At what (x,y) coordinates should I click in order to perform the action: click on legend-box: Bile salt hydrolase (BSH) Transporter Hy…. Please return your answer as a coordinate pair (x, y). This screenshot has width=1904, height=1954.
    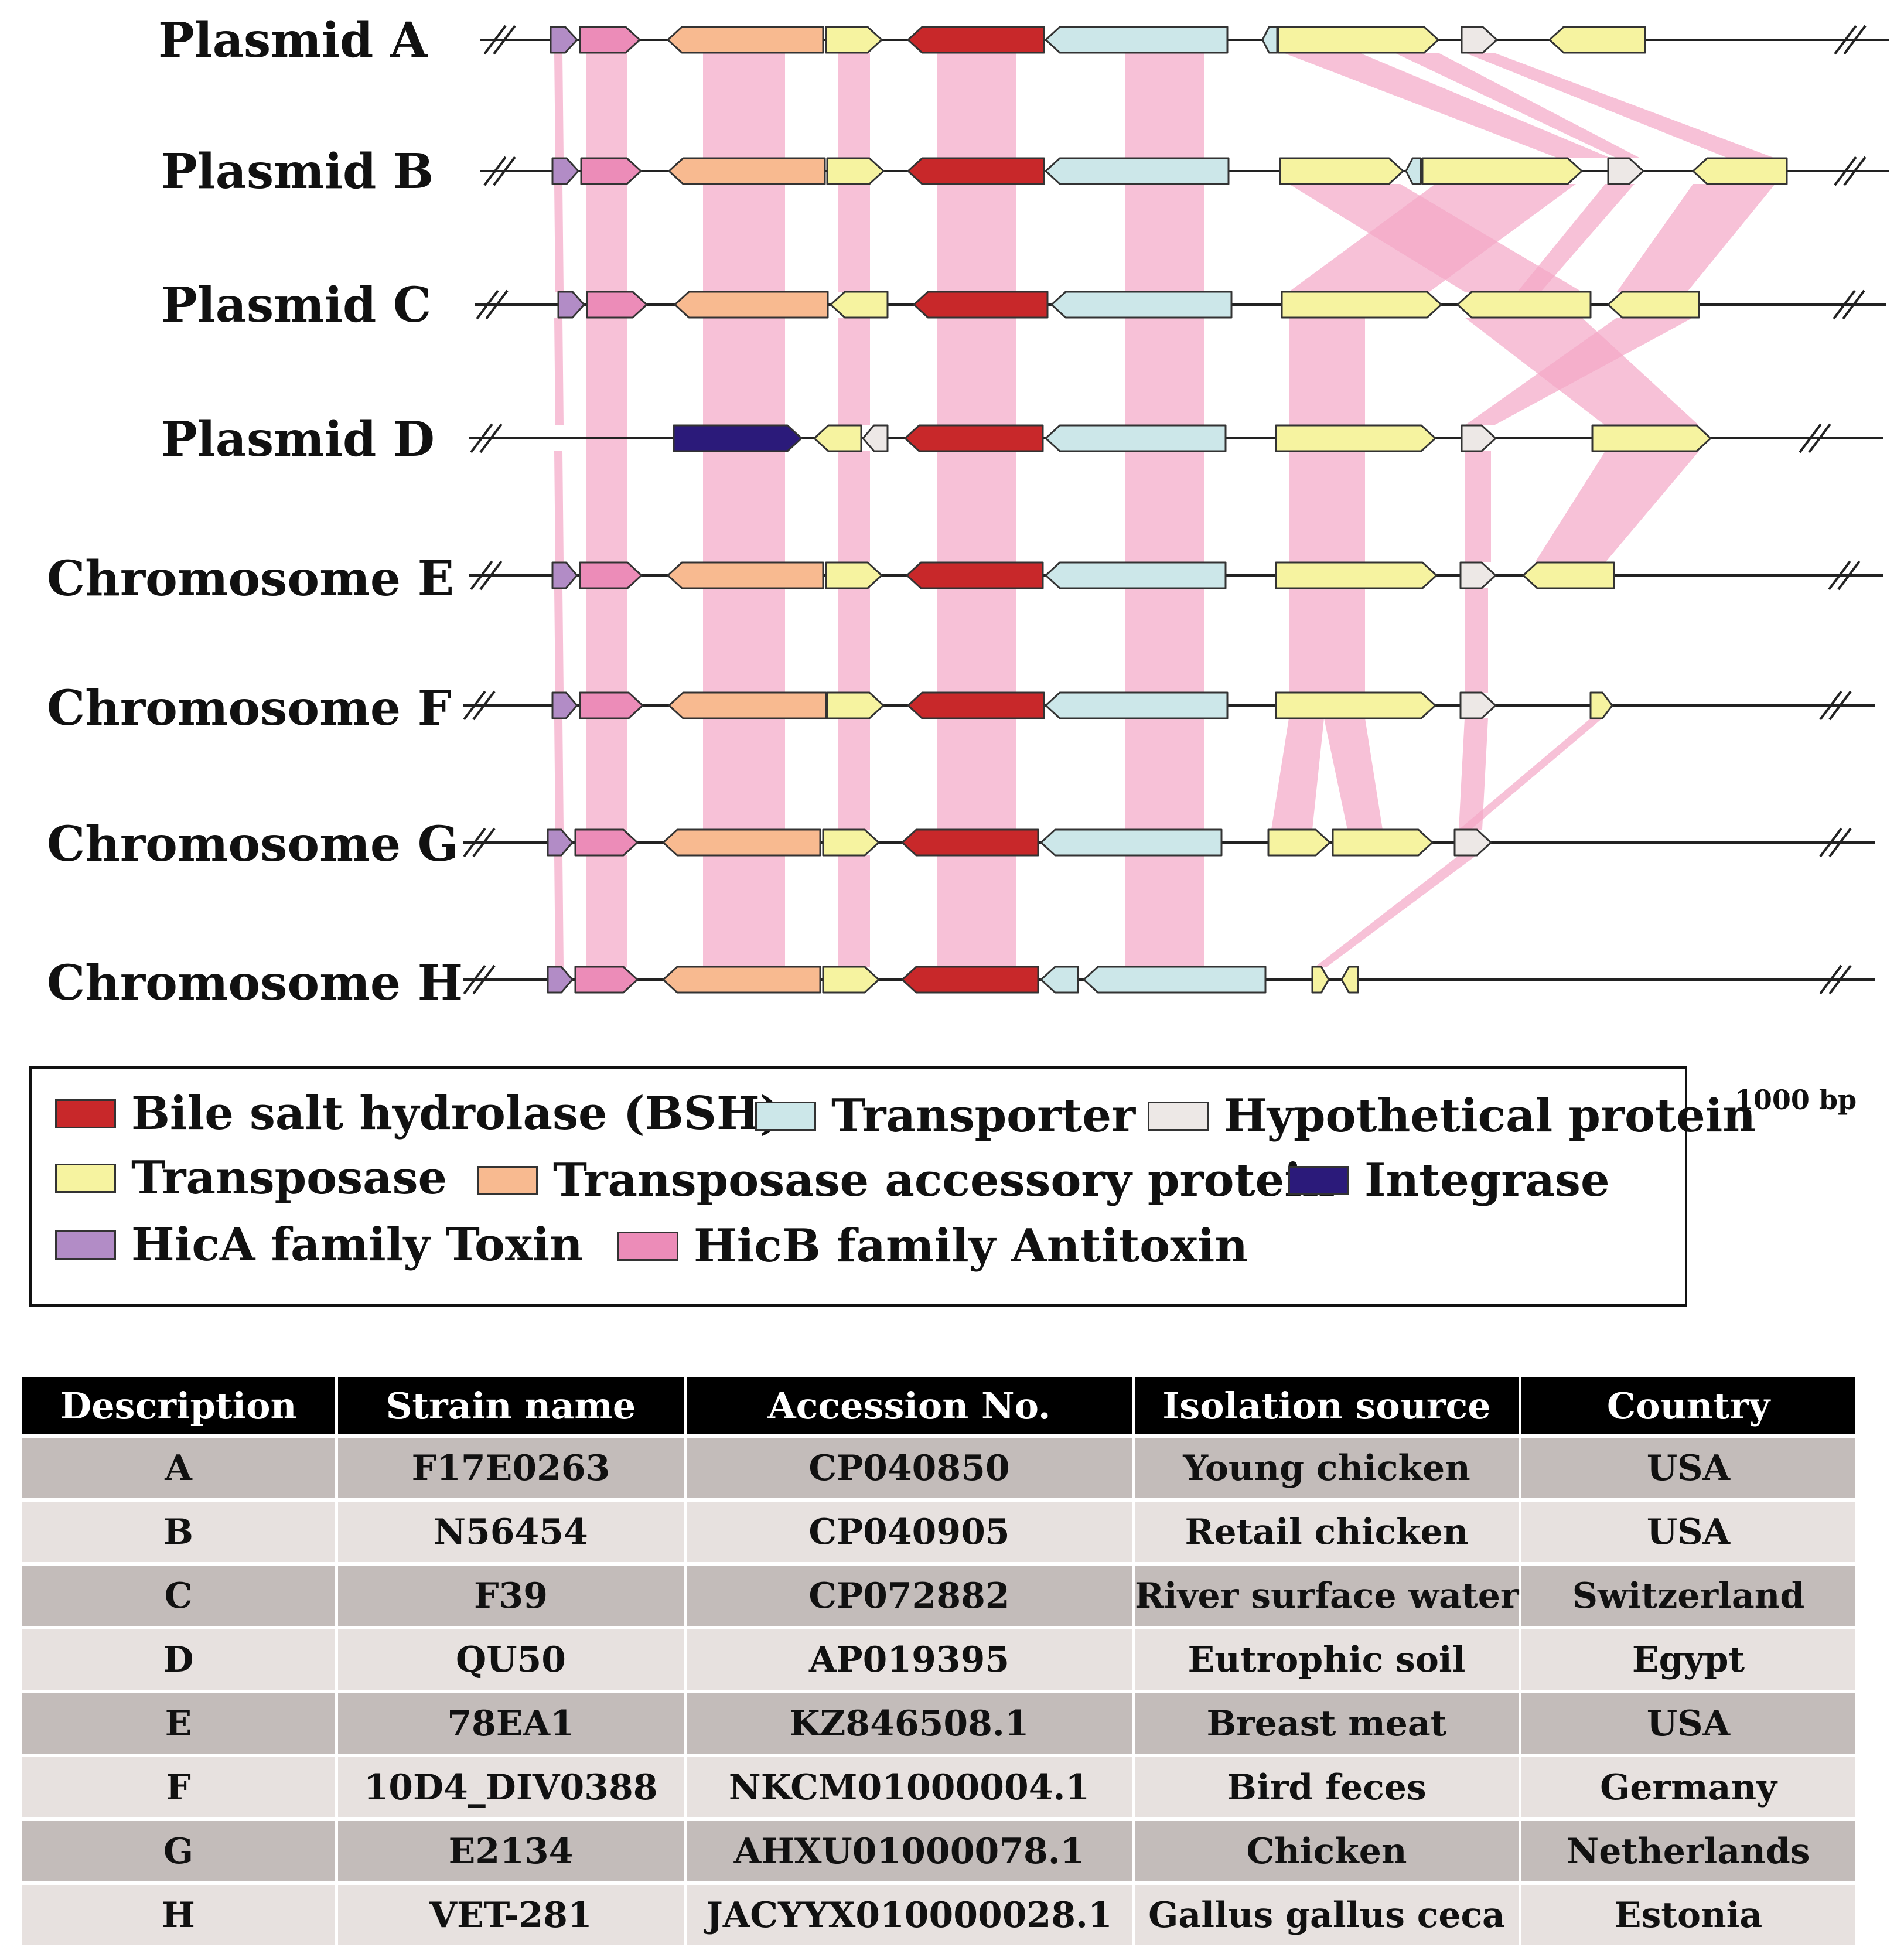
    Looking at the image, I should click on (892, 1186).